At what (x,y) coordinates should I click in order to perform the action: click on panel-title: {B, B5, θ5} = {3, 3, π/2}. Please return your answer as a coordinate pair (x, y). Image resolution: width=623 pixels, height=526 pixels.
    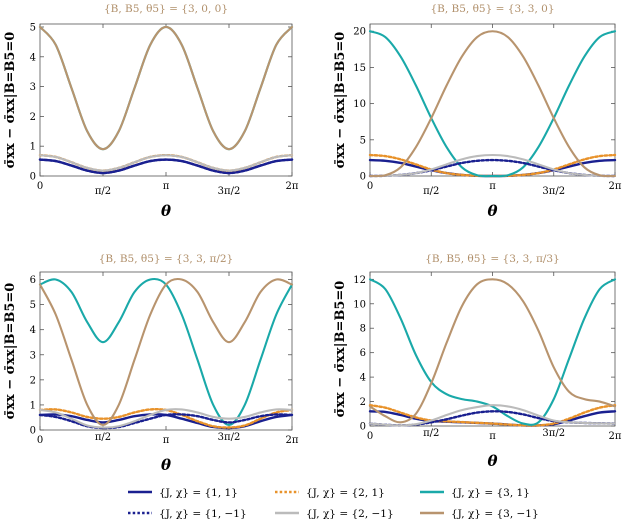
    Looking at the image, I should click on (166, 259).